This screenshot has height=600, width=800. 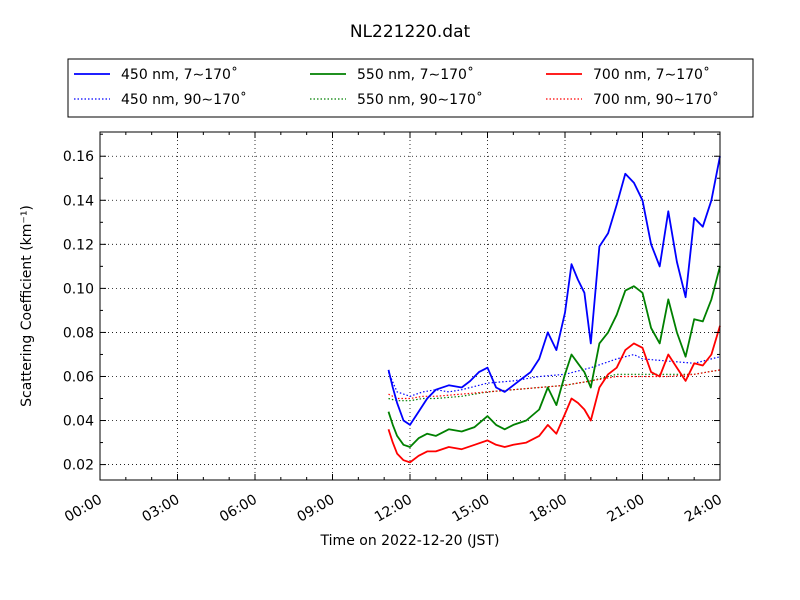 I want to click on y-axis-label: Scattering Coefficient (km⁻¹), so click(x=27, y=306).